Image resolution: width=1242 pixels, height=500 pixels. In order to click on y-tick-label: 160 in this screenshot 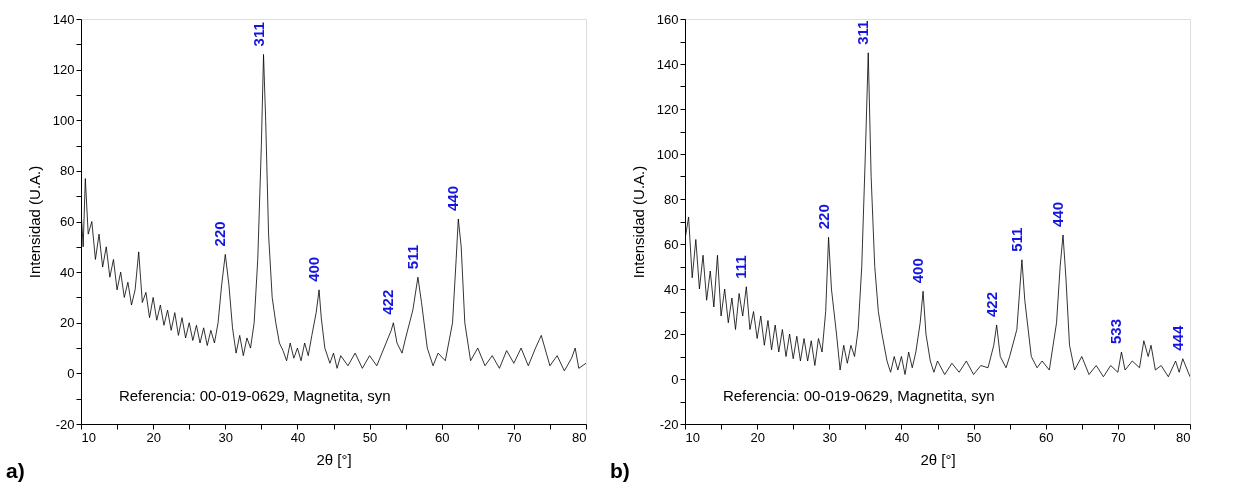, I will do `click(667, 19)`.